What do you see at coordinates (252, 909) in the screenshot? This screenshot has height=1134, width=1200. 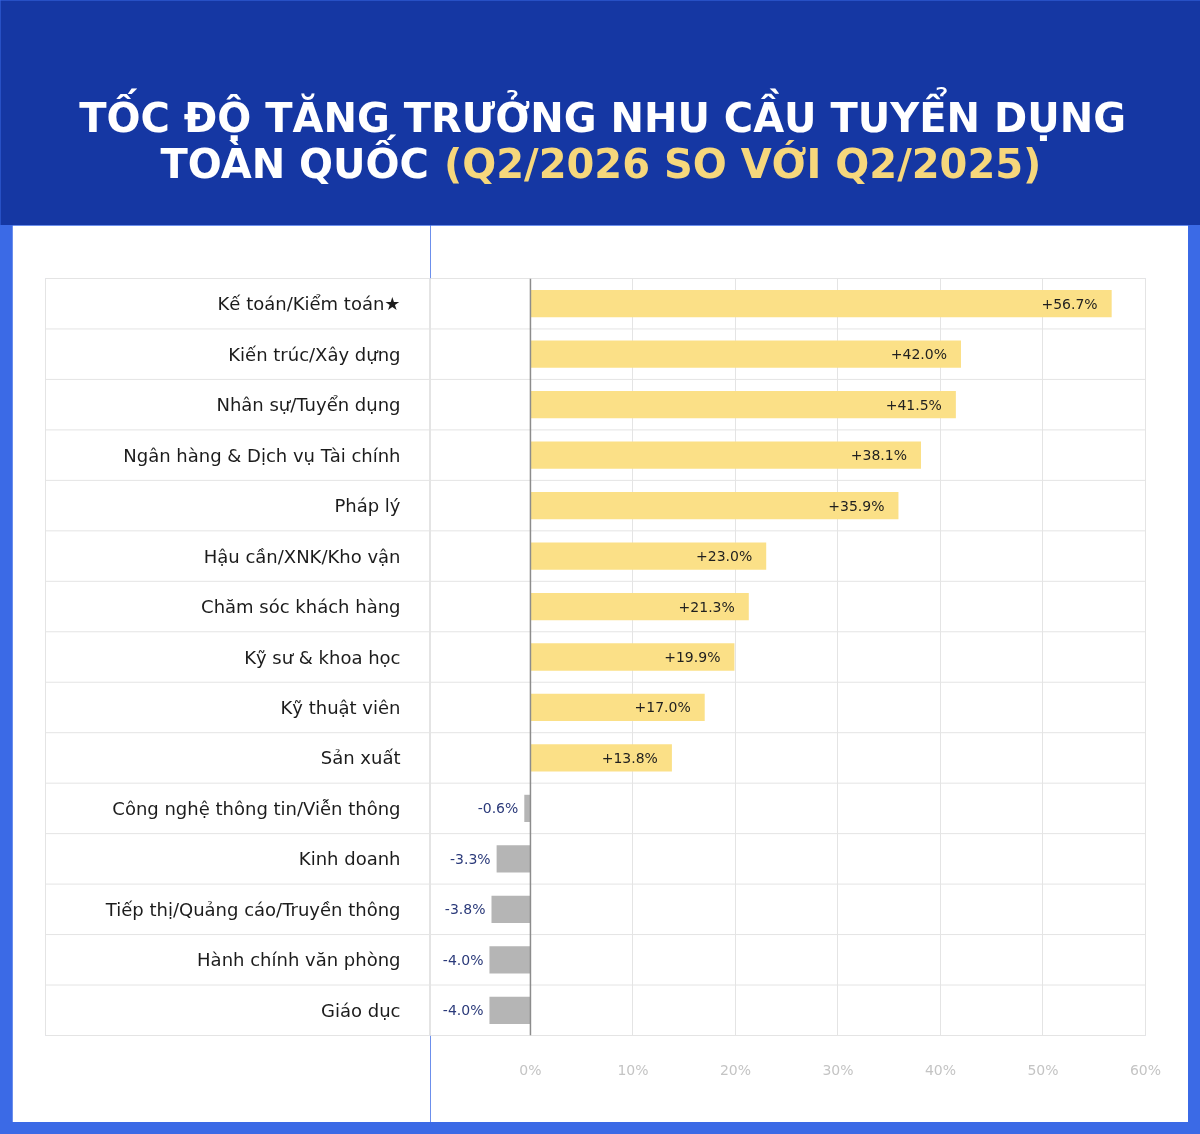 I see `y-tick-label: Tiếp thị/Quảng cáo/Truyền thông` at bounding box center [252, 909].